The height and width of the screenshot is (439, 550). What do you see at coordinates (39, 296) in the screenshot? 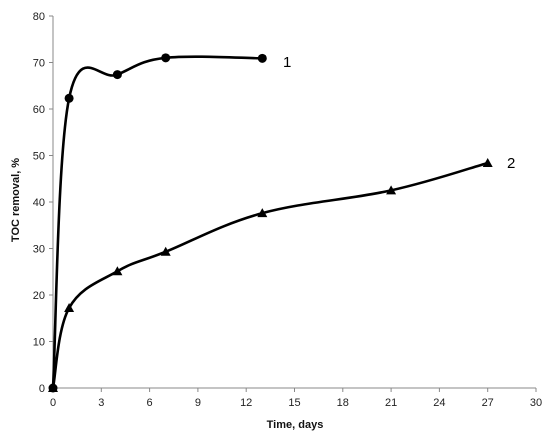
I see `y-tick-label: 20` at bounding box center [39, 296].